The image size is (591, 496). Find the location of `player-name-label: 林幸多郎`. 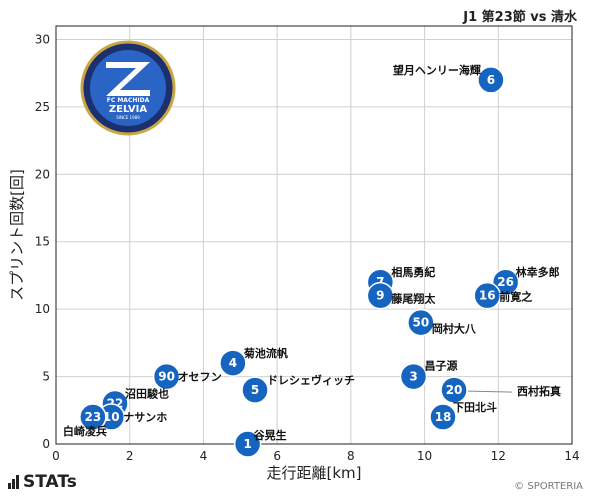

player-name-label: 林幸多郎 is located at coordinates (538, 272).